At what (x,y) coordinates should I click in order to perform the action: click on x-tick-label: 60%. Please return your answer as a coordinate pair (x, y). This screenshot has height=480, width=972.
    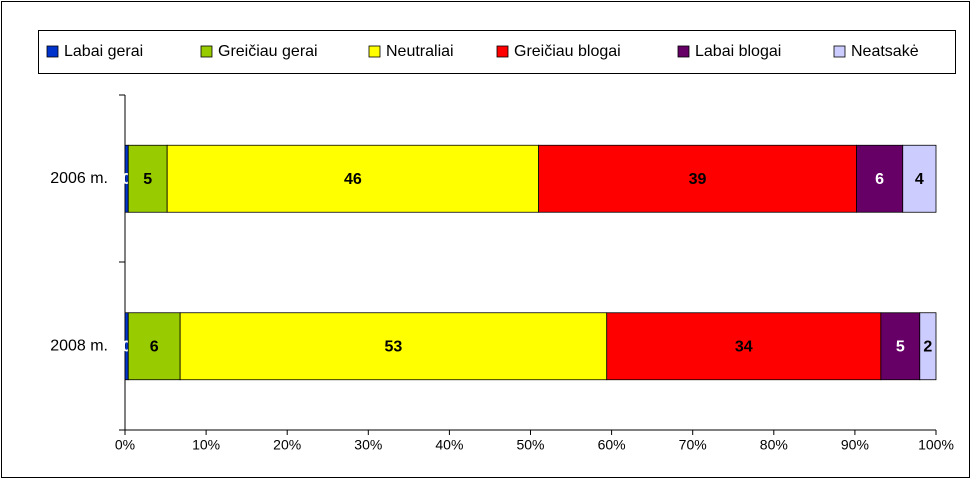
    Looking at the image, I should click on (612, 445).